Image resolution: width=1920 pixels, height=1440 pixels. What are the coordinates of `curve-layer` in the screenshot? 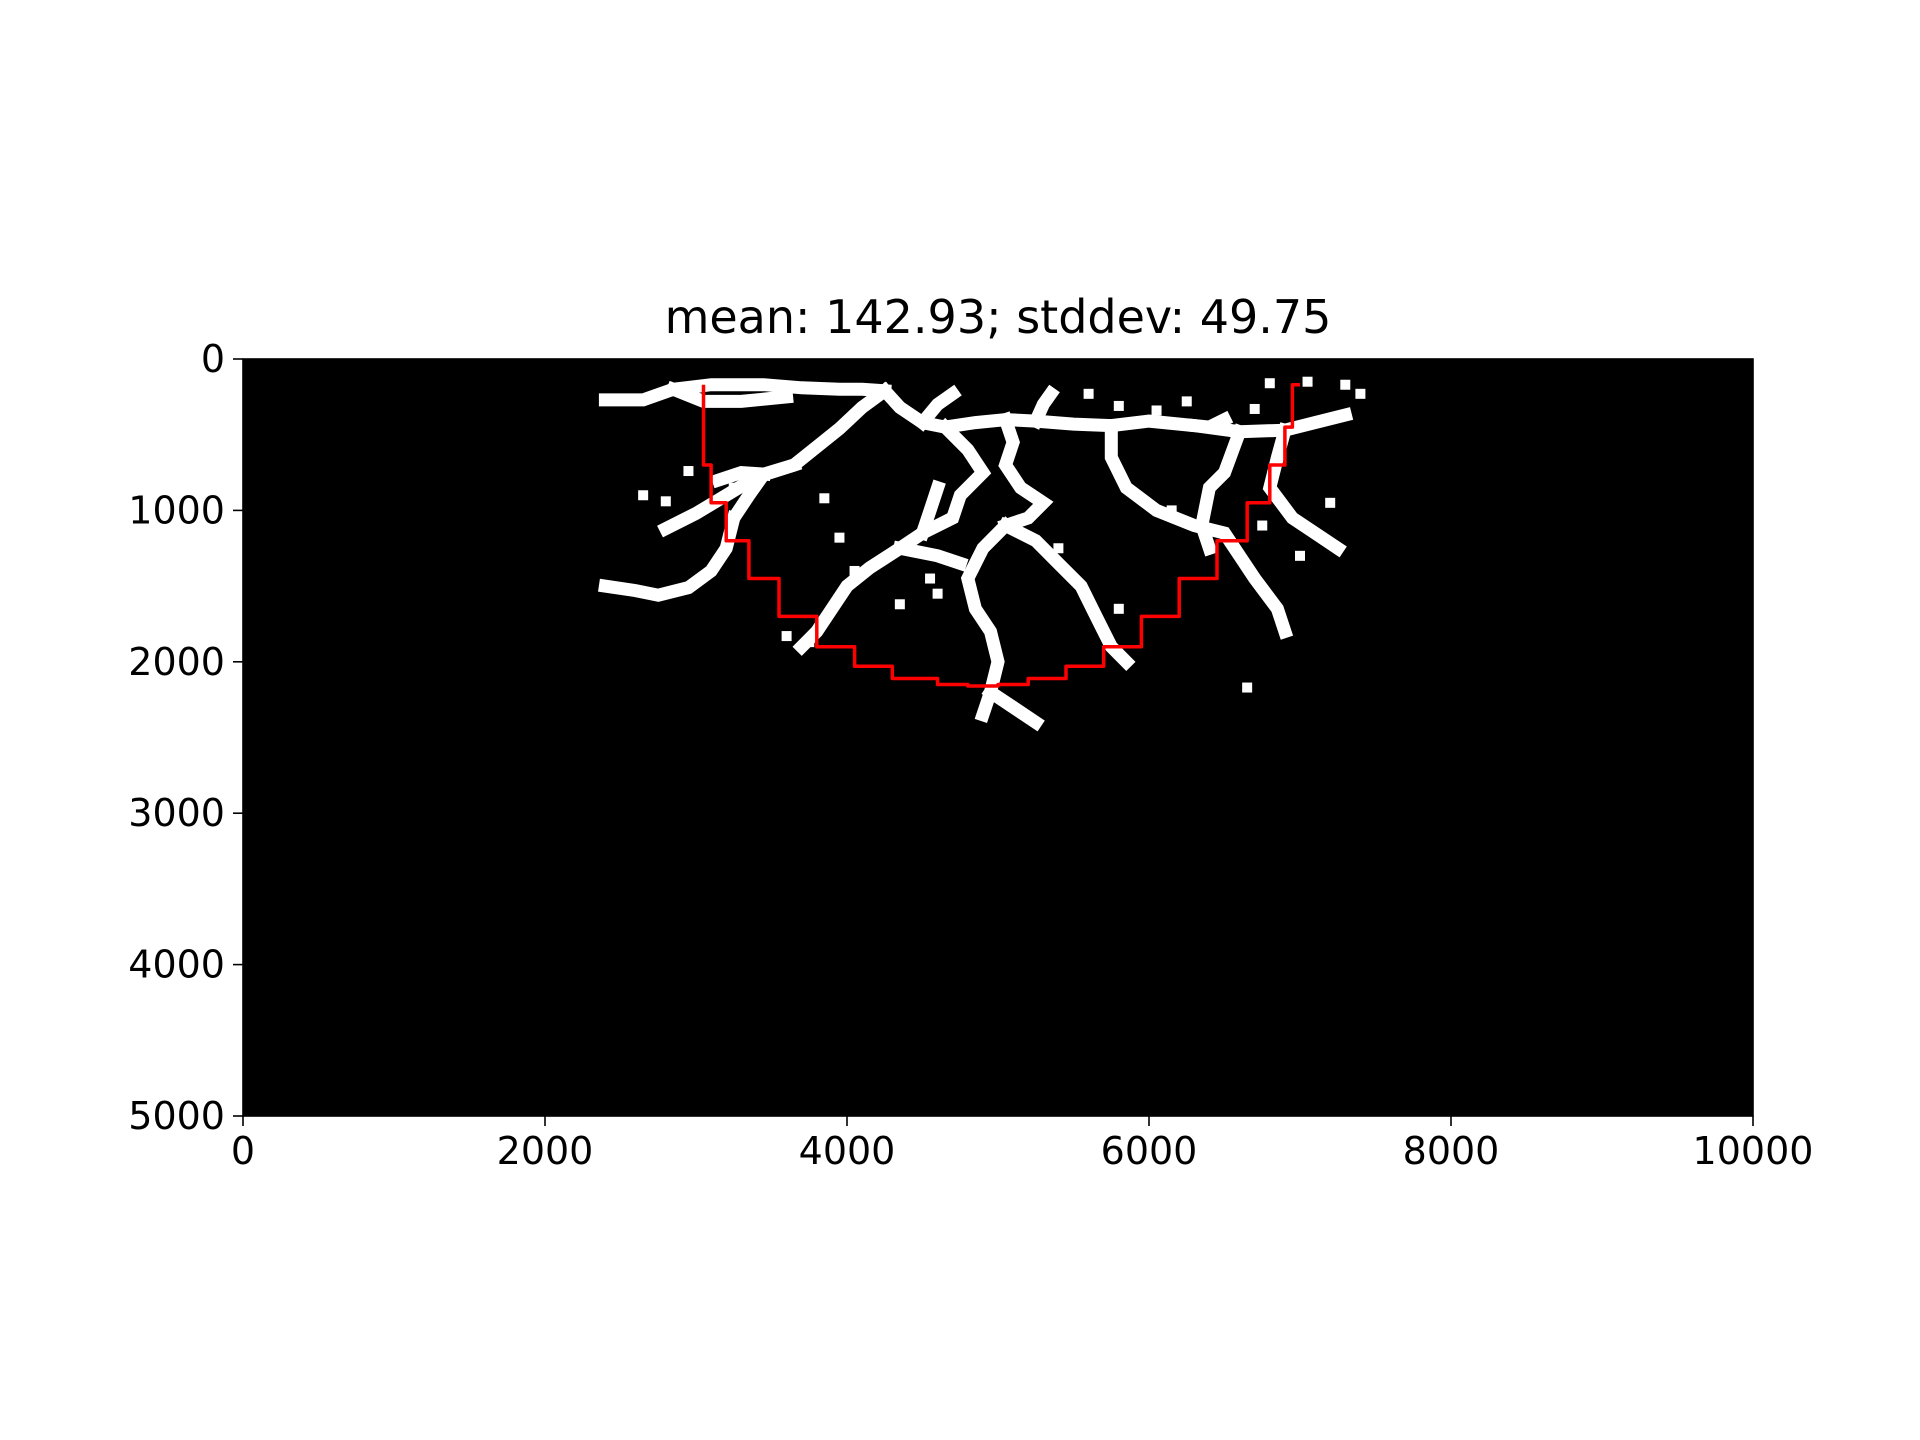 It's located at (1000, 535).